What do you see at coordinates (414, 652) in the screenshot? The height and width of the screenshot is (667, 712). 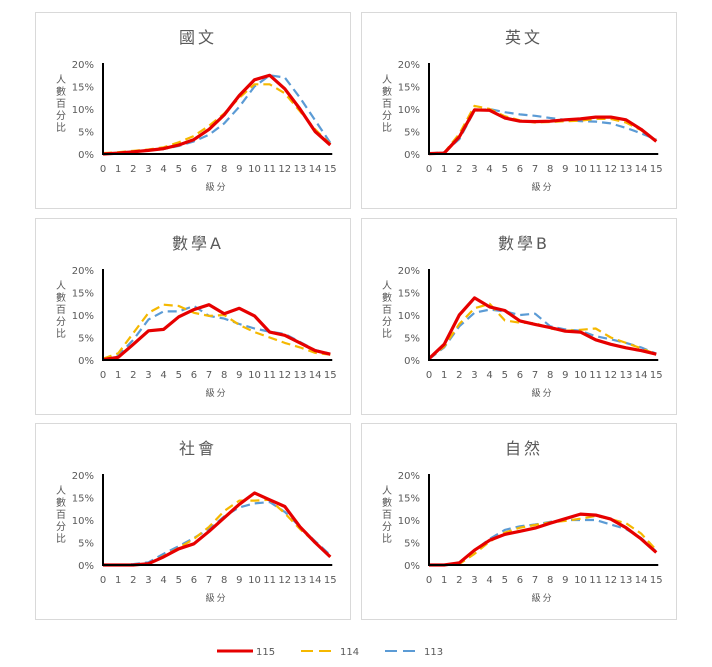 I see `legend-item-113: 113` at bounding box center [414, 652].